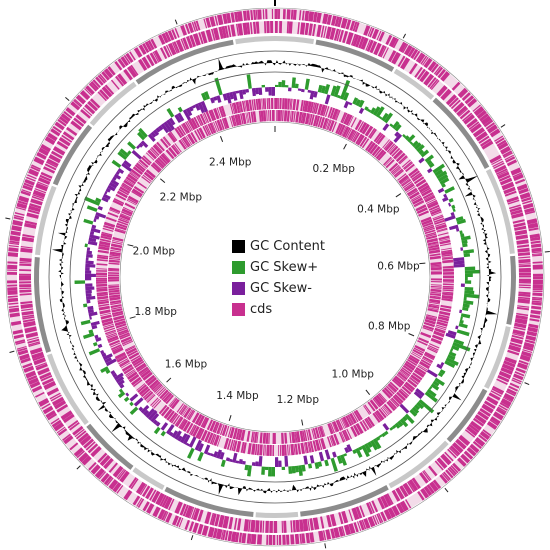  Describe the element at coordinates (181, 197) in the screenshot. I see `tick-label: 2.2 Mbp` at that location.